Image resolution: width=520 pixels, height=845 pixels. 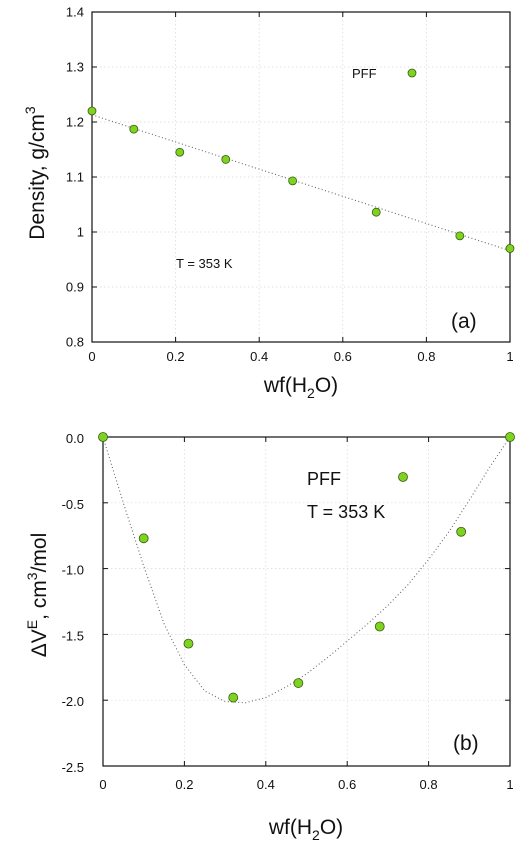 What do you see at coordinates (301, 183) in the screenshot?
I see `panel-a-fit-curve` at bounding box center [301, 183].